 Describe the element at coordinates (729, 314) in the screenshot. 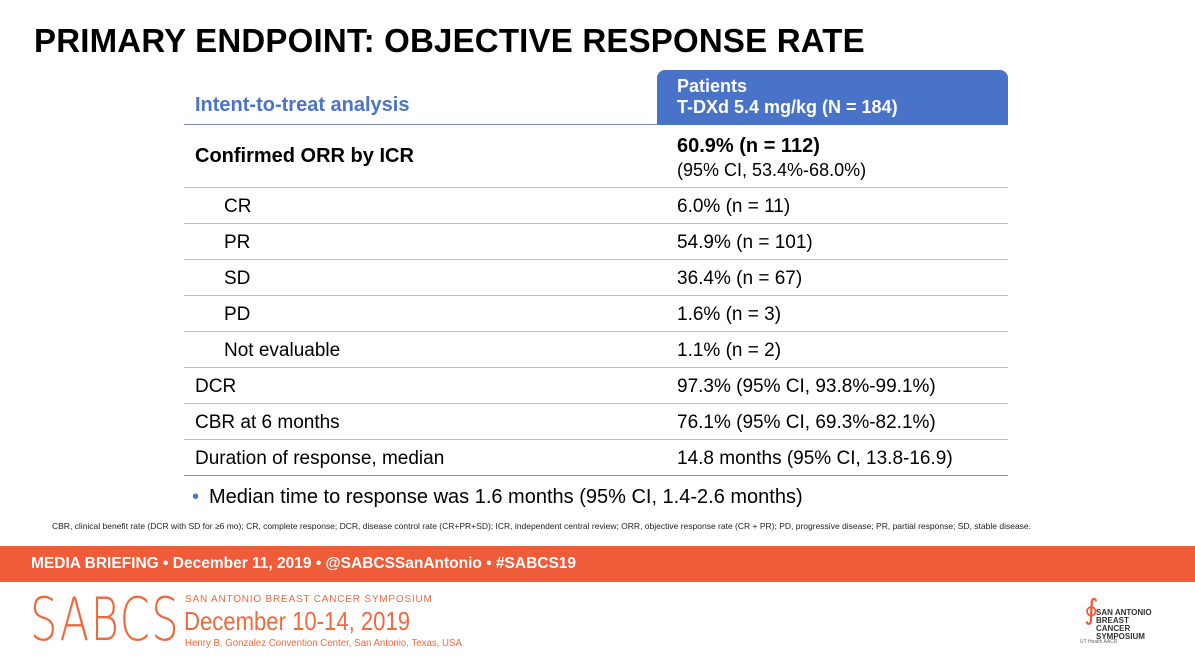

I see `row-value: 1.6% (n = 3)` at that location.